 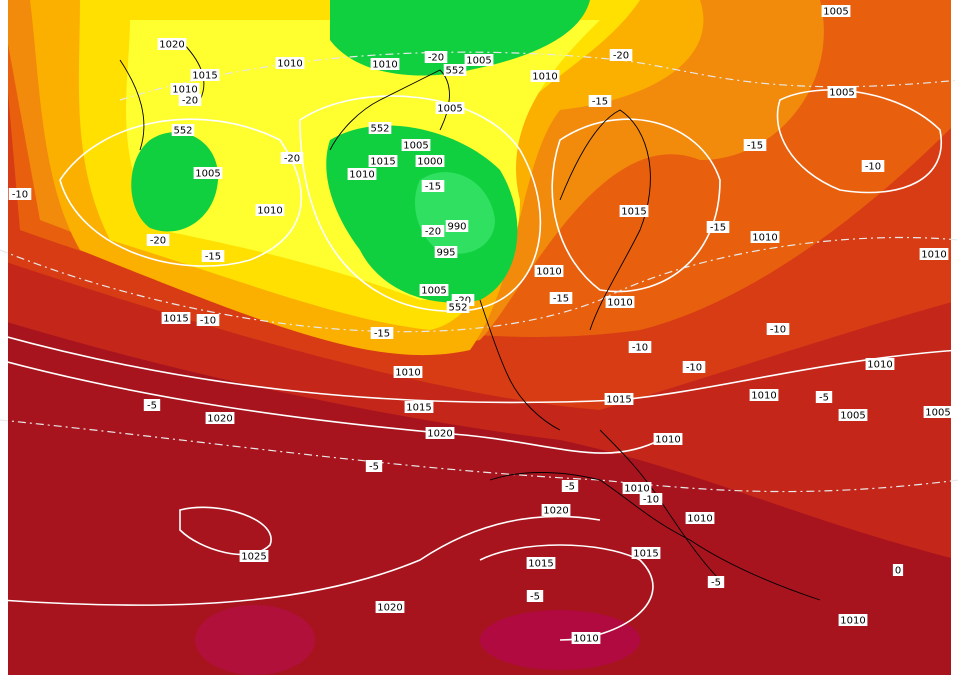 I want to click on contour-label: 0, so click(x=898, y=571).